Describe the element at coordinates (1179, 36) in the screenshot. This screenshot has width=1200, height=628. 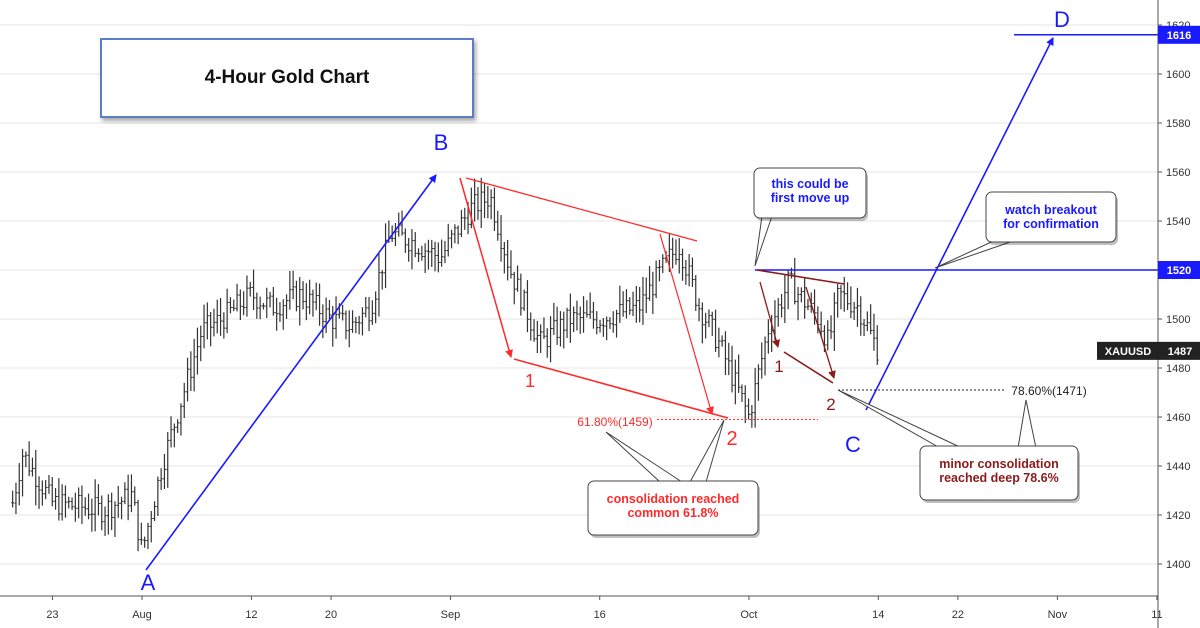
I see `price-tag-1616-text: 1616` at that location.